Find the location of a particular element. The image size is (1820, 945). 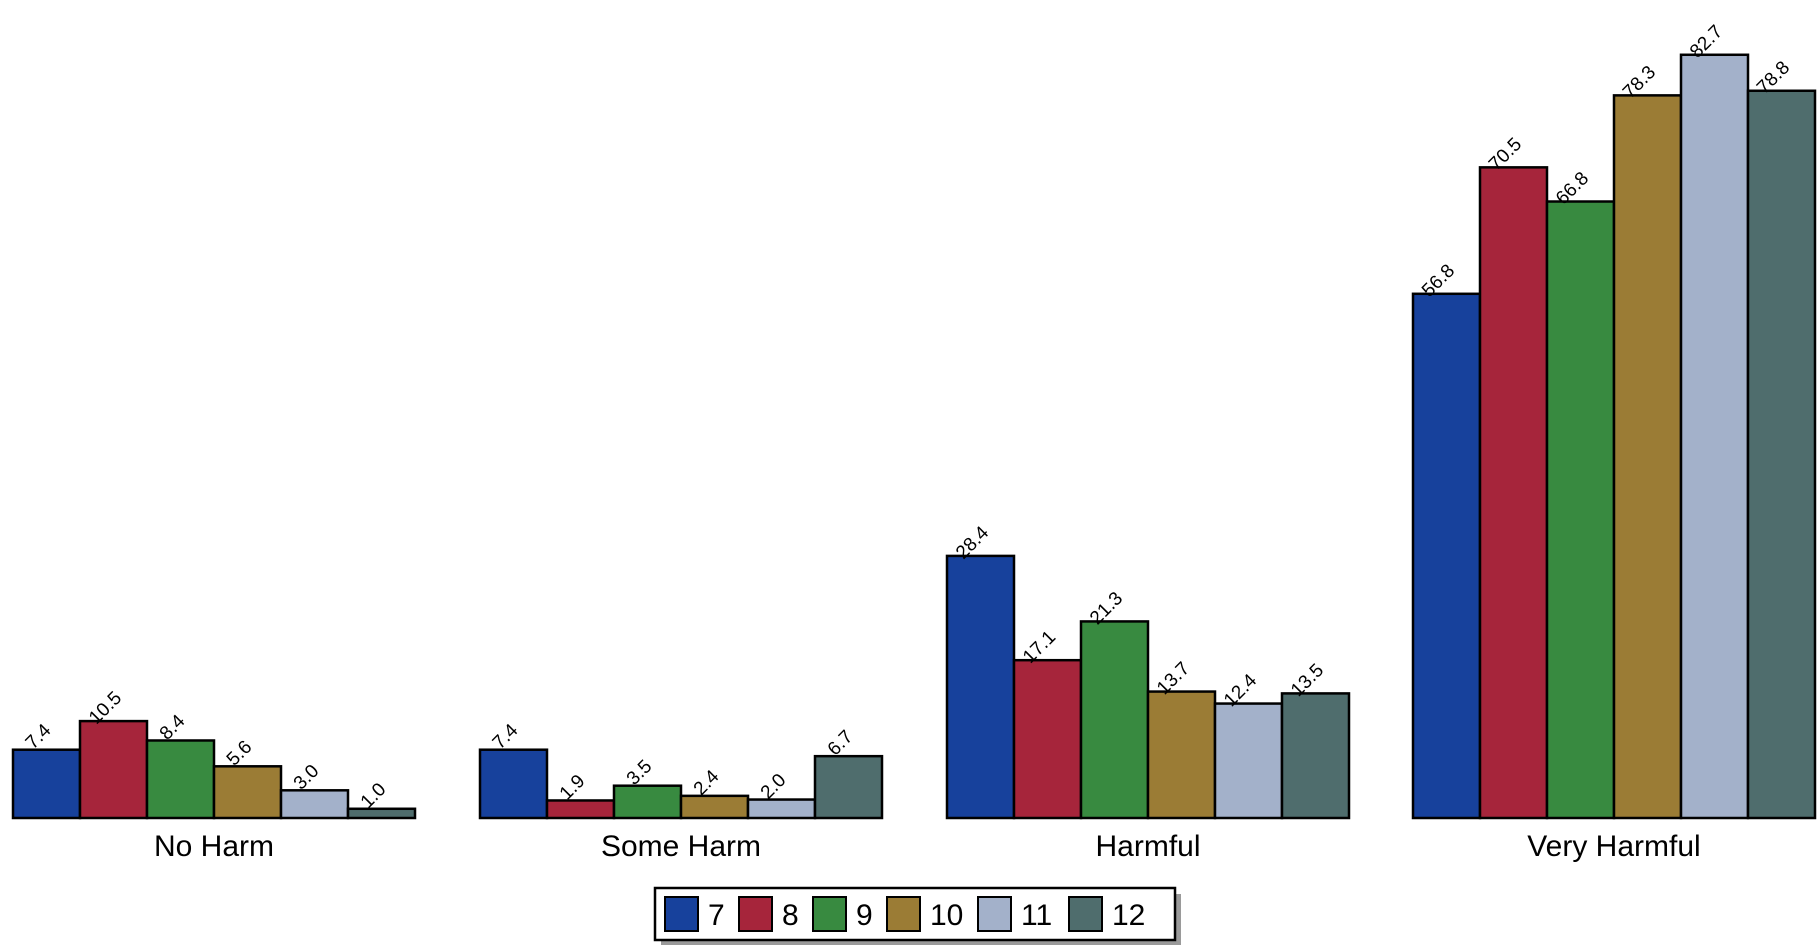

category-labels-layer: No Harm Some Harm Harmful Very Harmful is located at coordinates (927, 846).